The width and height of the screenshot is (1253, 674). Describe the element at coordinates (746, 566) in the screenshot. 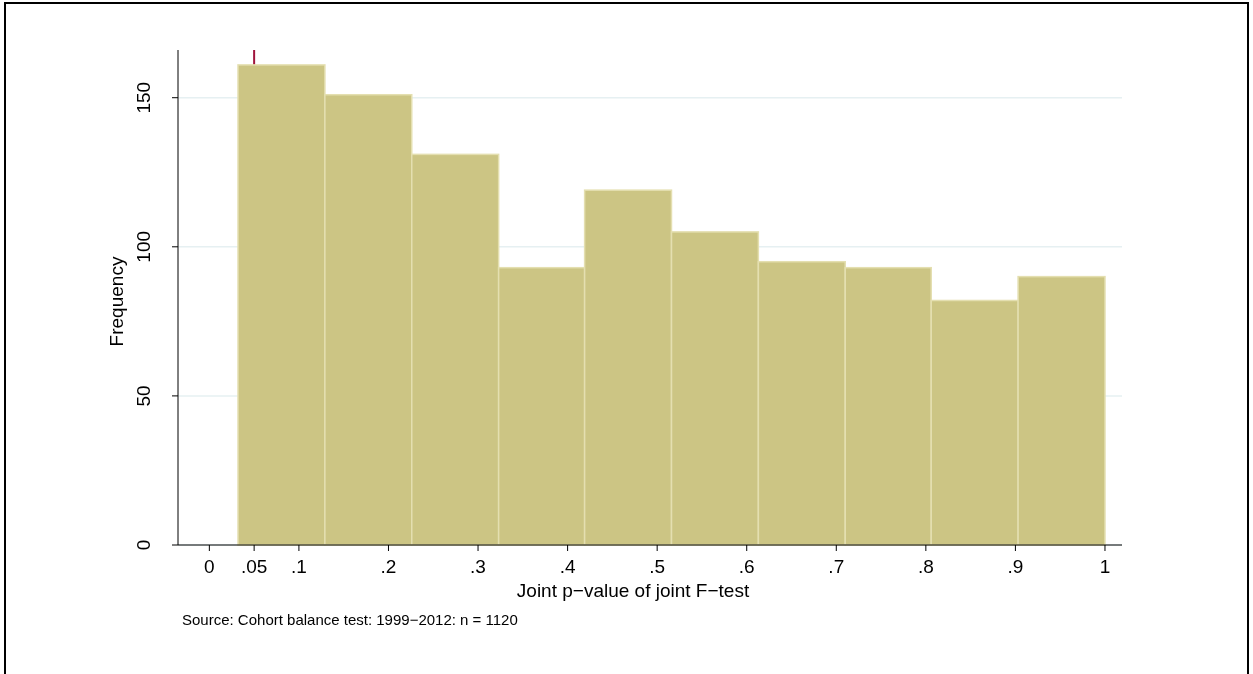

I see `x-tick-label: .6` at that location.